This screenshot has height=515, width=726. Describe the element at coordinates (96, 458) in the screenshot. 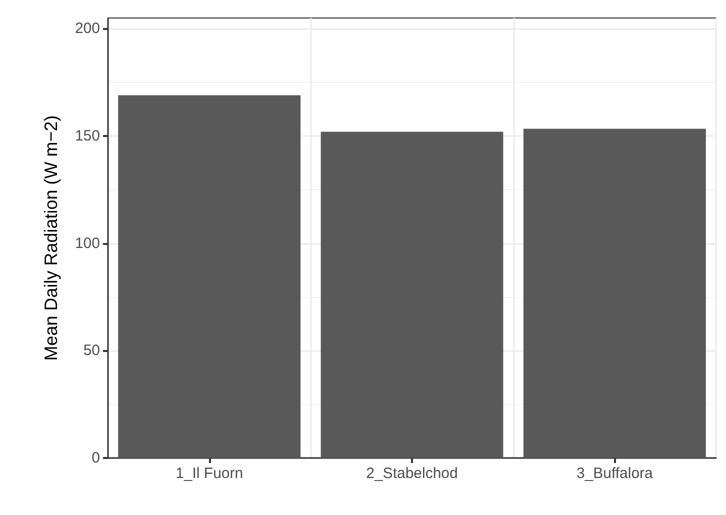

I see `y-tick-label: 0` at that location.